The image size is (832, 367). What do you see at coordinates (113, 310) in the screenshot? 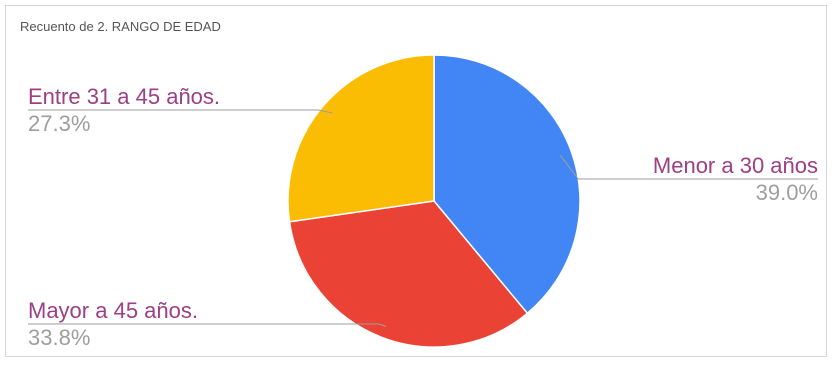
I see `slice-label-2: Mayor a 45 años.` at bounding box center [113, 310].